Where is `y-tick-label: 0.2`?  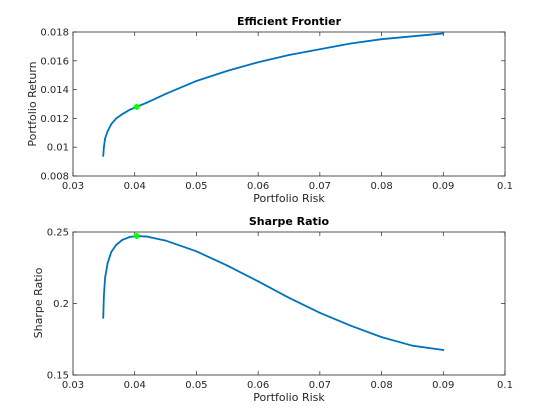 y-tick-label: 0.2 is located at coordinates (61, 304).